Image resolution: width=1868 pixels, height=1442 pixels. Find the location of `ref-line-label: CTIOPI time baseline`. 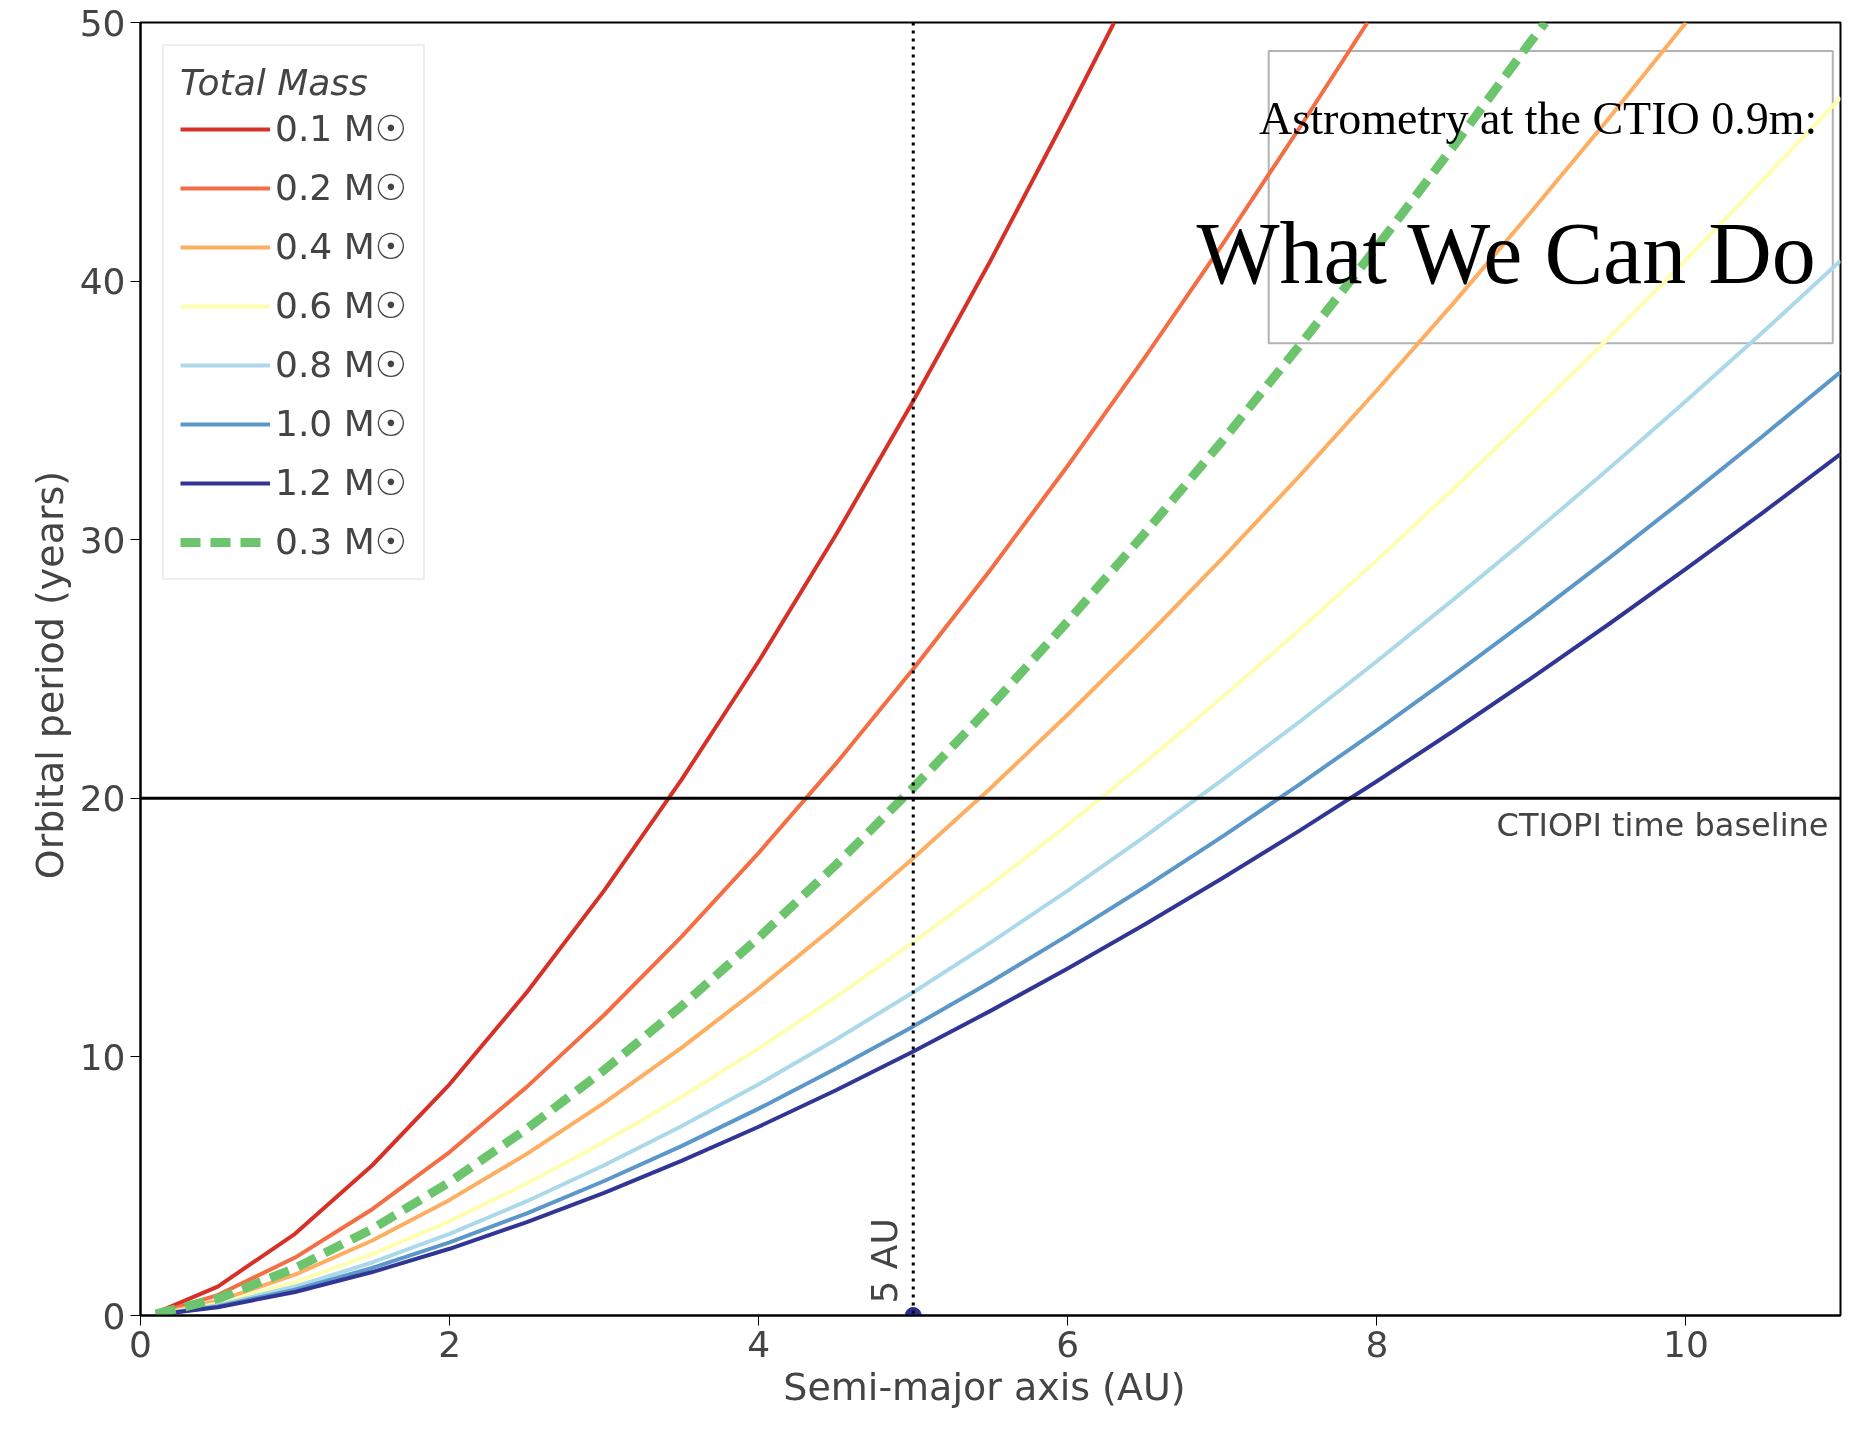

ref-line-label: CTIOPI time baseline is located at coordinates (1662, 825).